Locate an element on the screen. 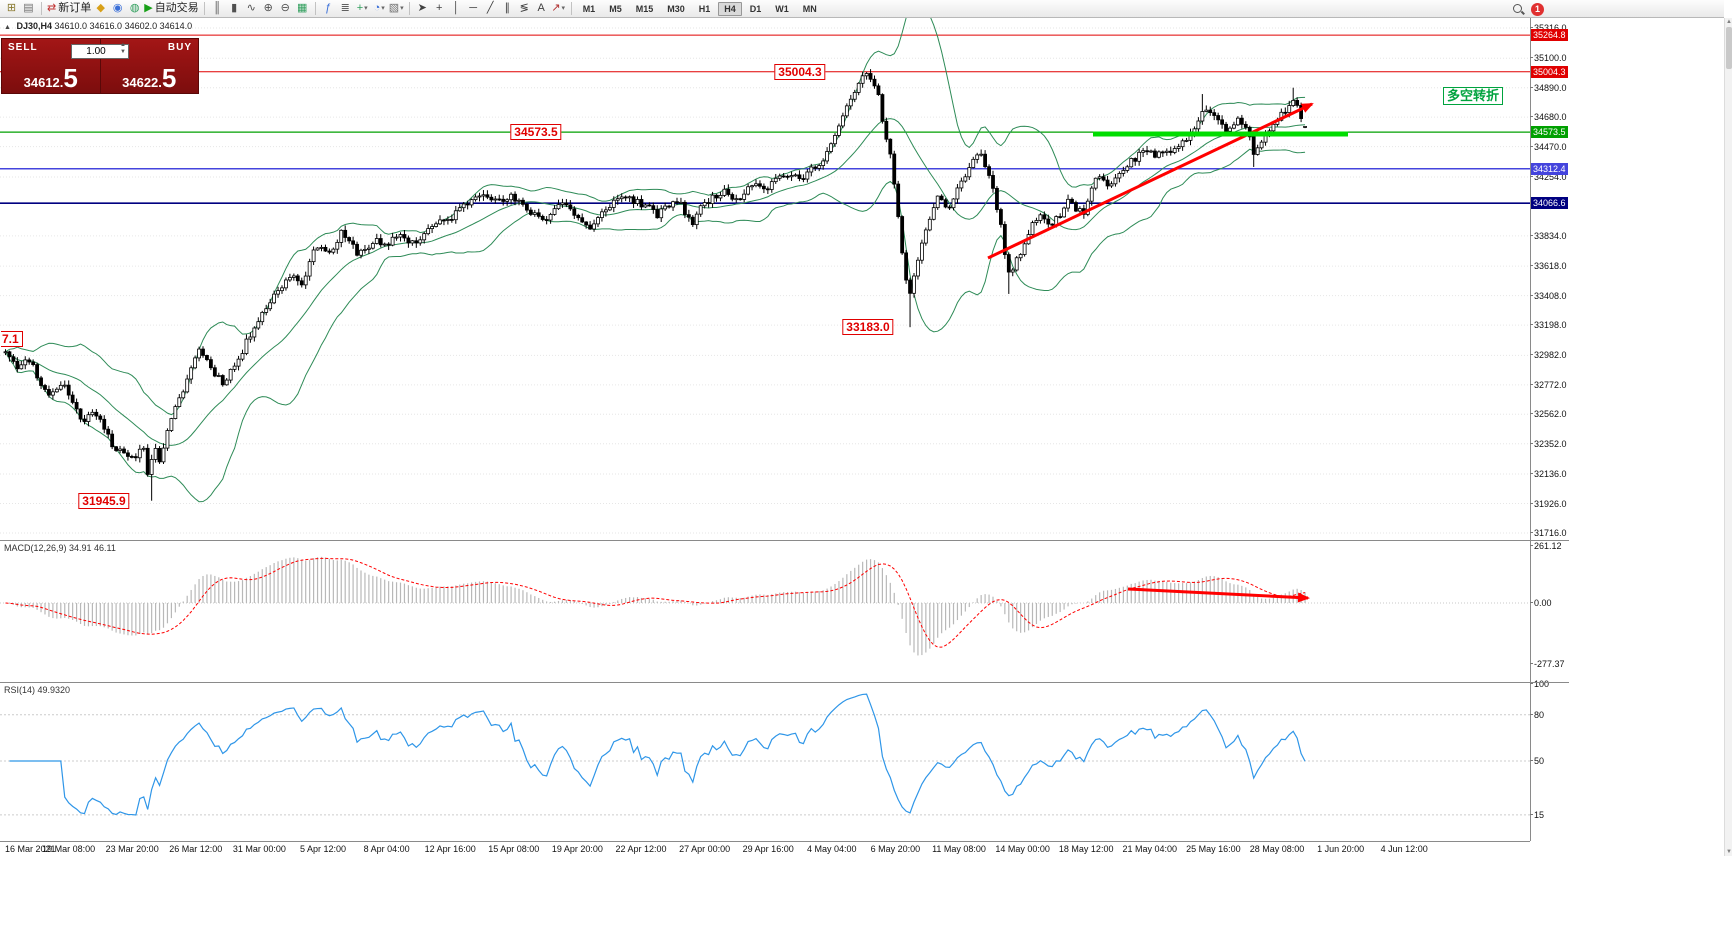  time-tick-label: 5 Apr 12:00 is located at coordinates (323, 849).